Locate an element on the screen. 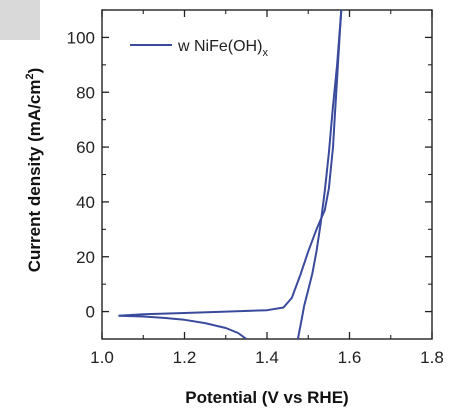  legend-label: w NiFe(OH)x is located at coordinates (222, 48).